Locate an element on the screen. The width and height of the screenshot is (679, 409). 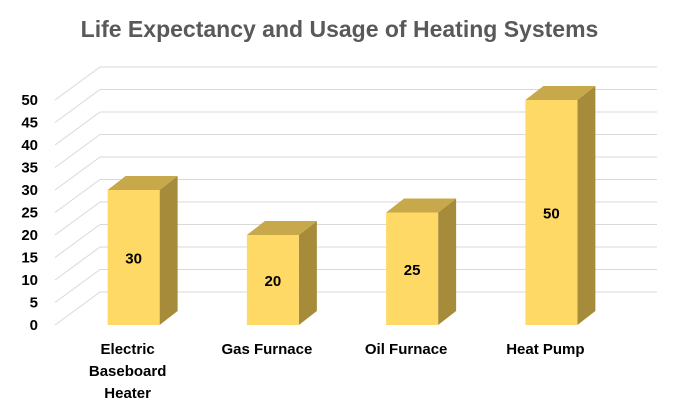
data-label: 25 is located at coordinates (412, 270).